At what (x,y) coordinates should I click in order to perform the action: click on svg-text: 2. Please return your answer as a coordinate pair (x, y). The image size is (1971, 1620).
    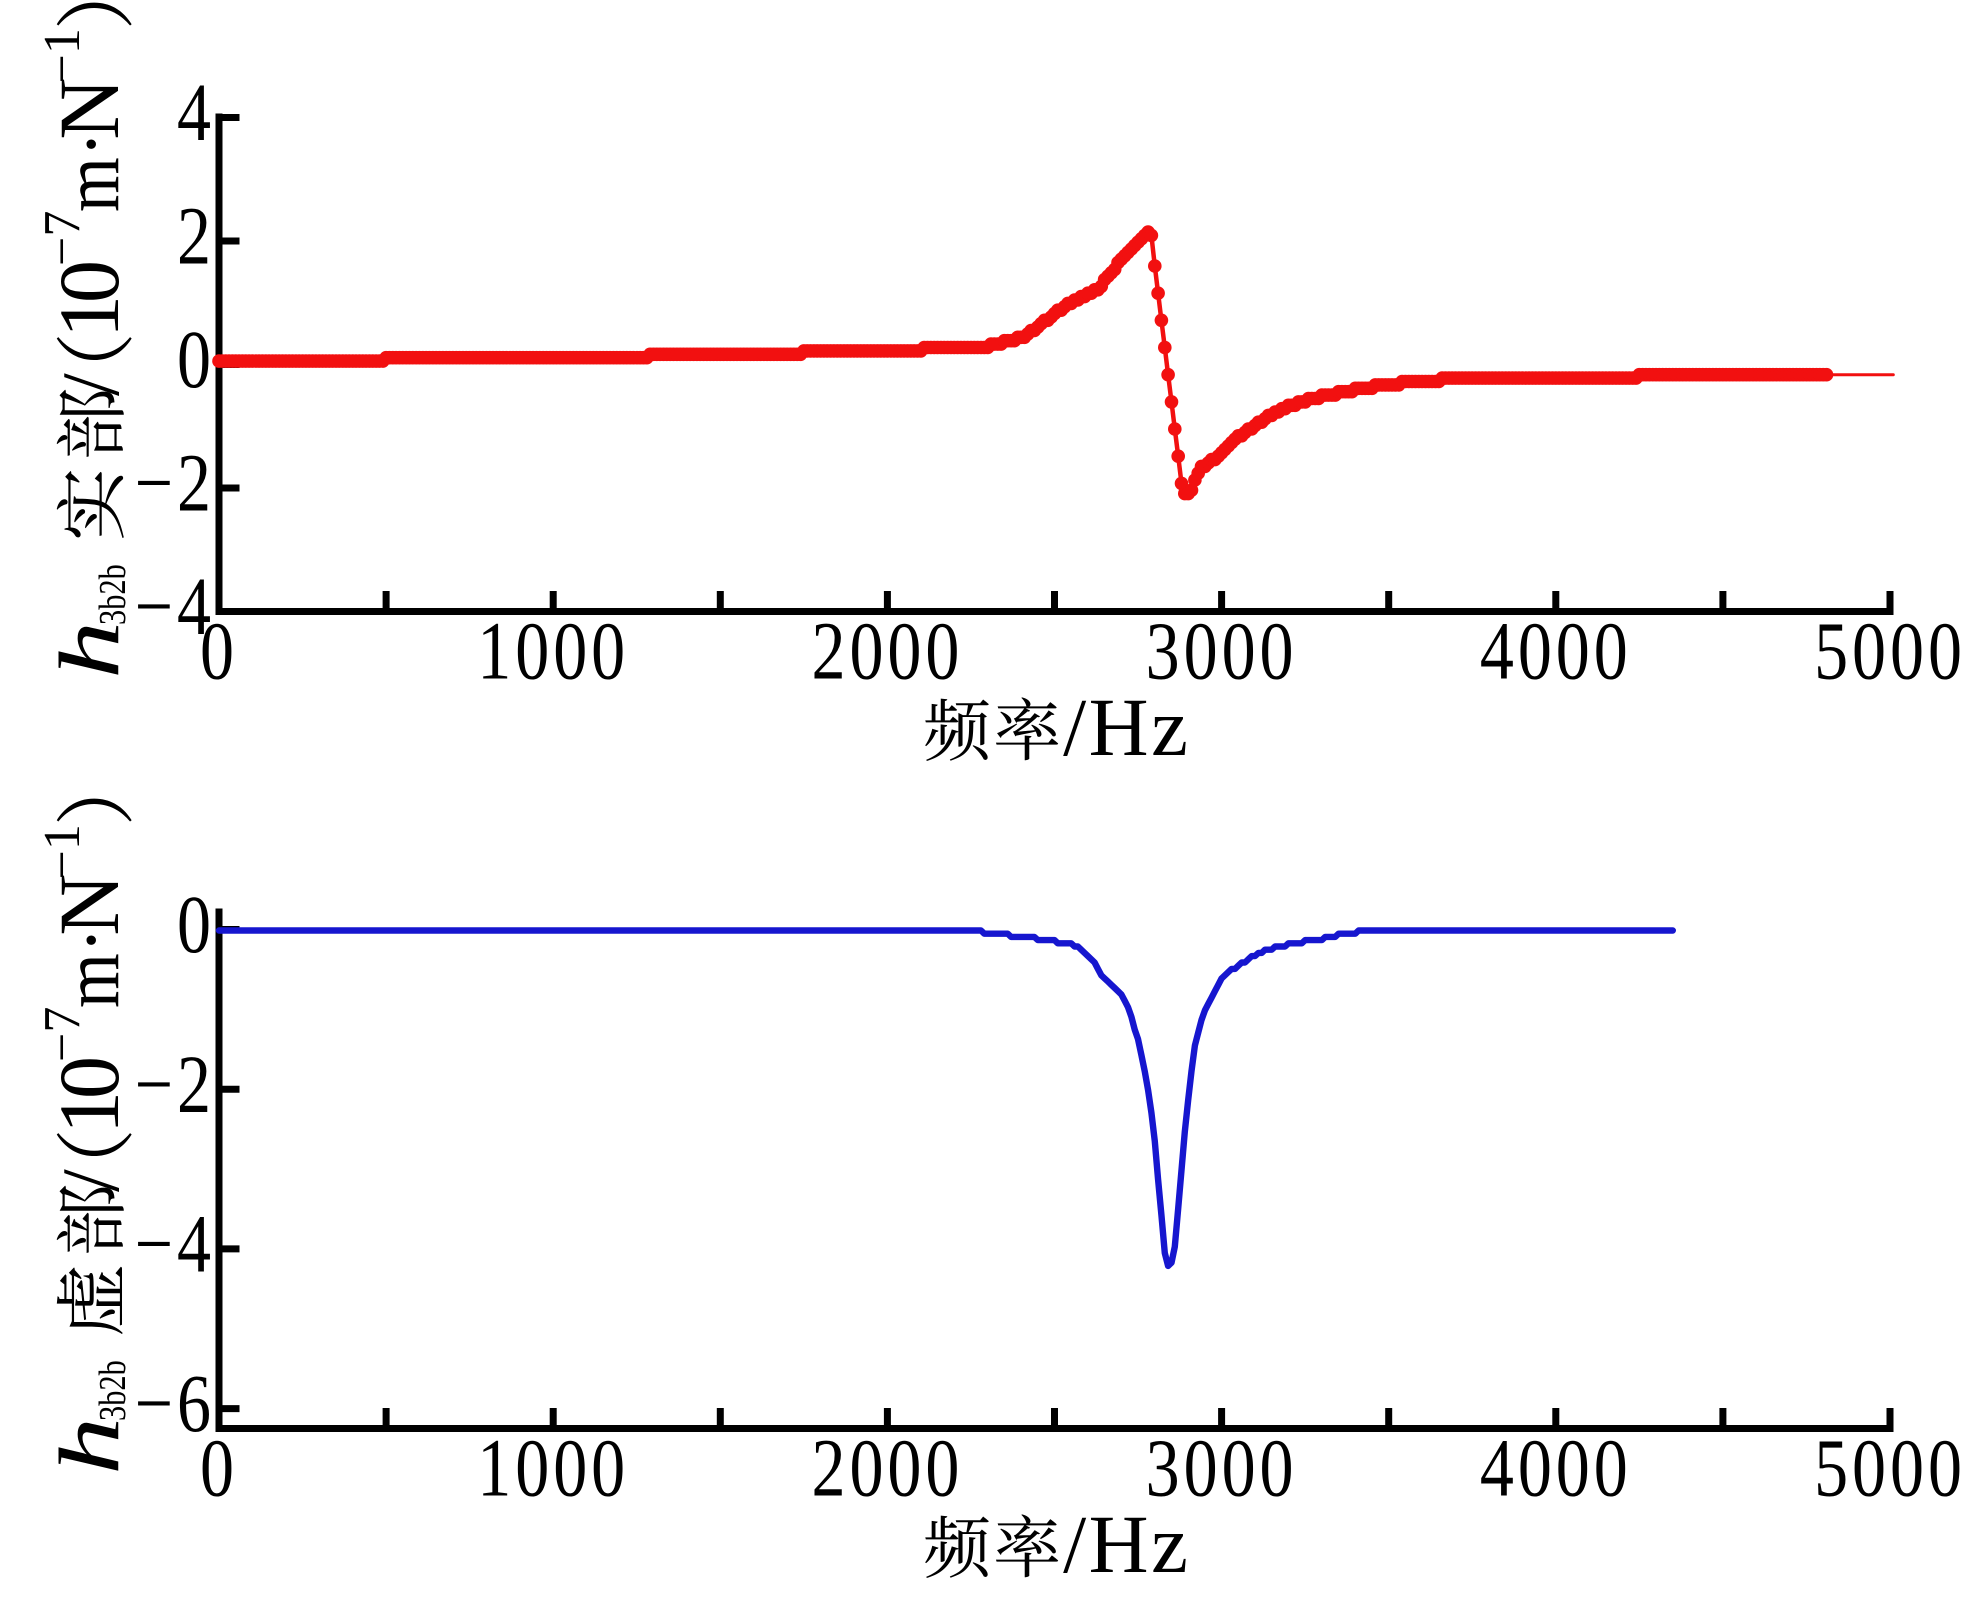
    Looking at the image, I should click on (196, 236).